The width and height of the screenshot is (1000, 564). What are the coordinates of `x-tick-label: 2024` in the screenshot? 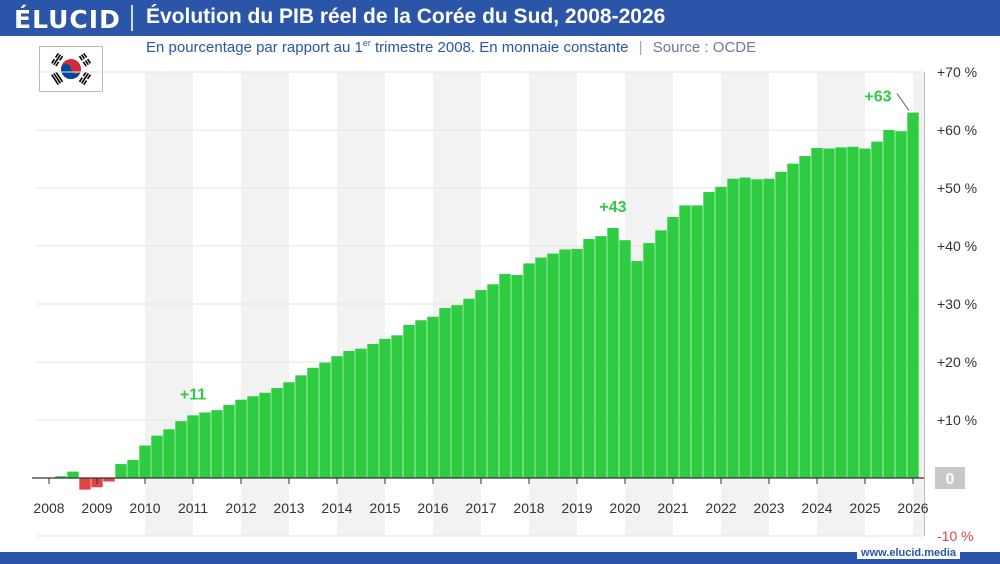 It's located at (816, 508).